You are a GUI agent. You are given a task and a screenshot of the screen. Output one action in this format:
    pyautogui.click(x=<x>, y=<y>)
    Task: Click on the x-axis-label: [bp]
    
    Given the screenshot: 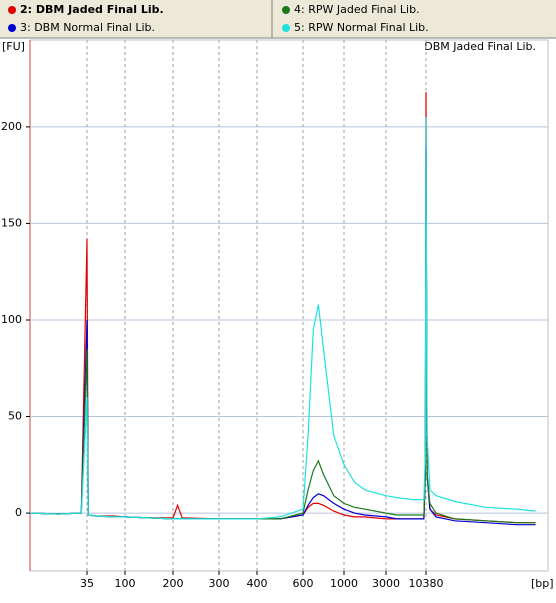 What is the action you would take?
    pyautogui.click(x=542, y=583)
    